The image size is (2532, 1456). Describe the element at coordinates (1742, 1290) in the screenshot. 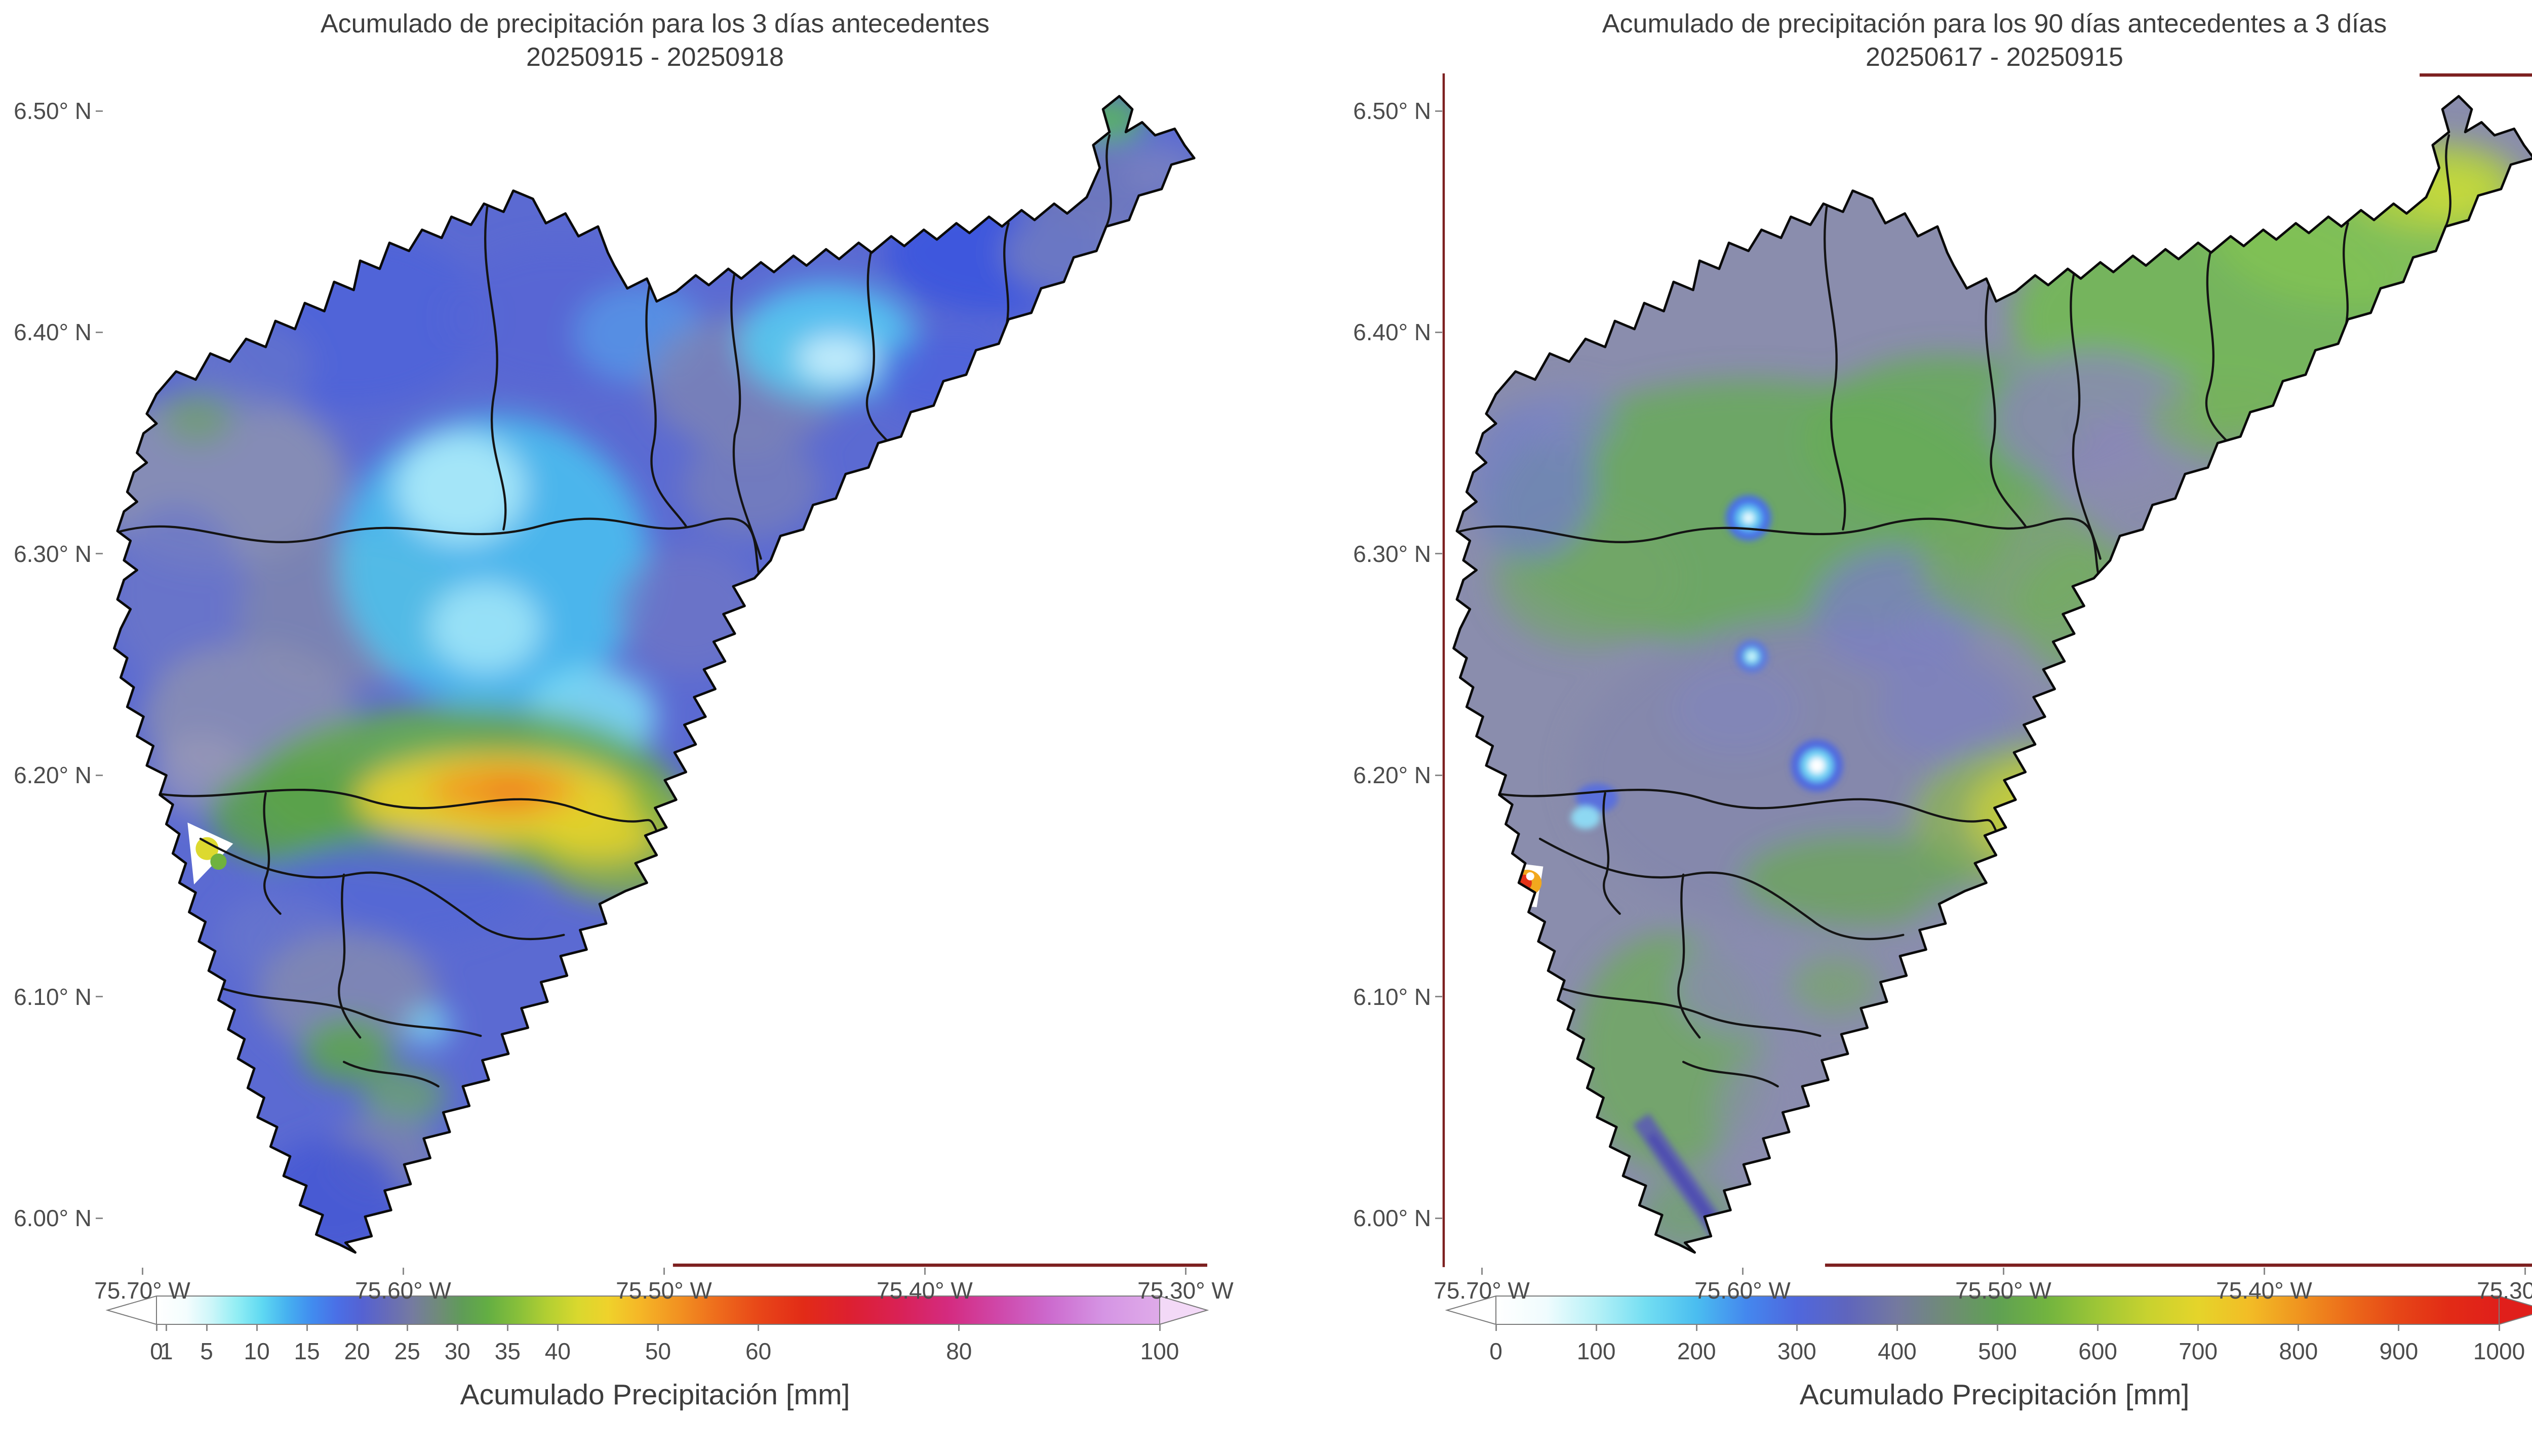

I see `x-tick-label: 75.60° W` at that location.